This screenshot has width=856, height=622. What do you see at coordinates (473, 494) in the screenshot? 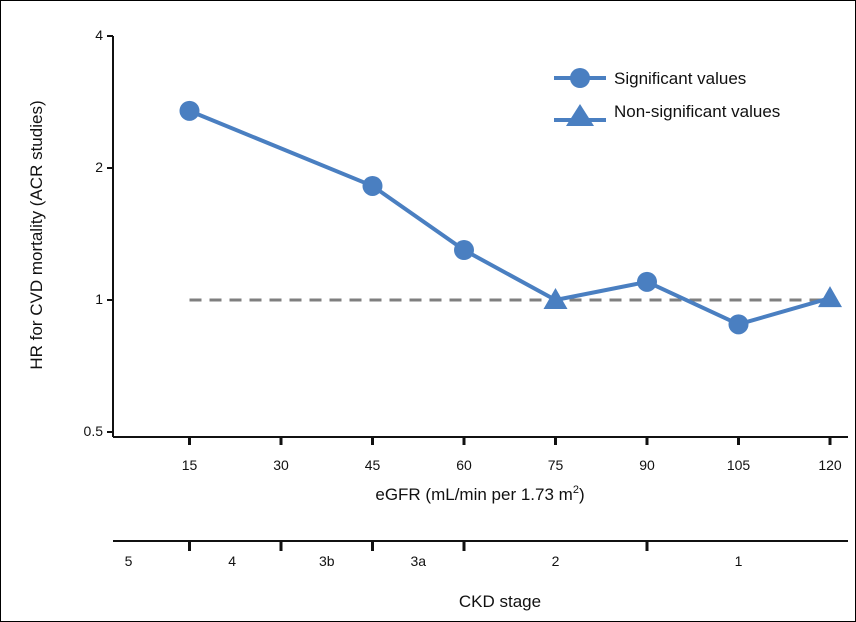
I see `x-axis-title-main: eGFR (mL/min per 1.73 m` at bounding box center [473, 494].